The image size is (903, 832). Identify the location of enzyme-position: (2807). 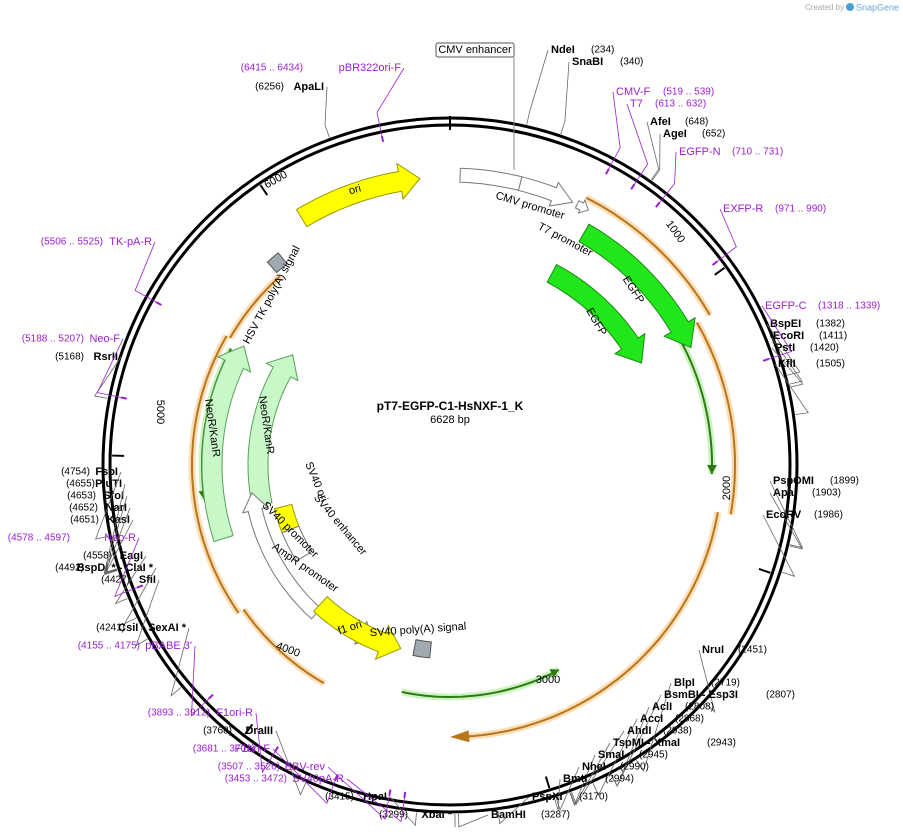
(780, 695).